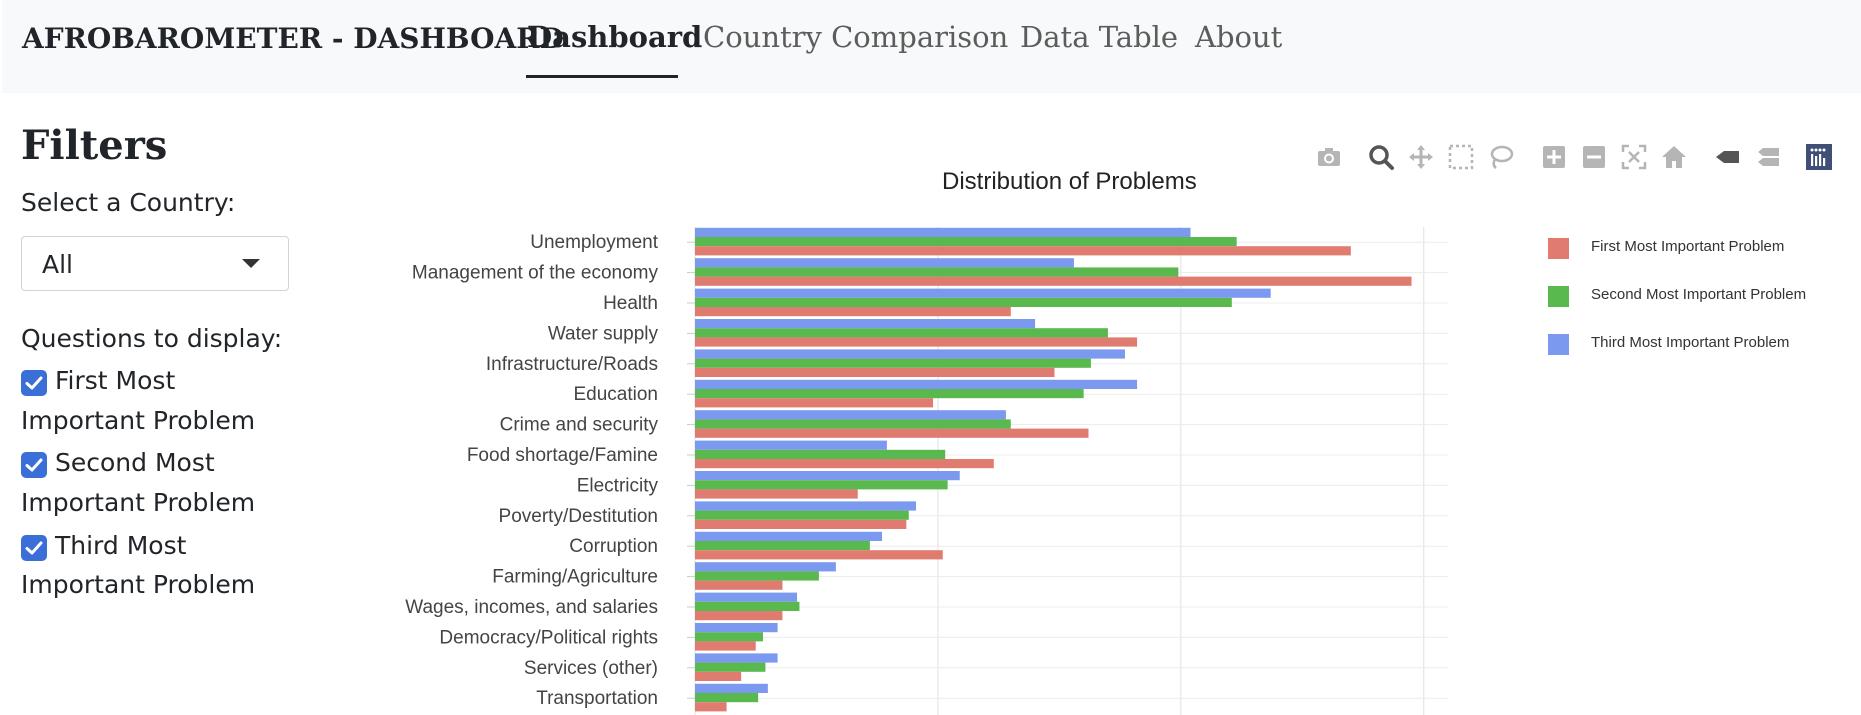  Describe the element at coordinates (1421, 157) in the screenshot. I see `pan-icon` at that location.